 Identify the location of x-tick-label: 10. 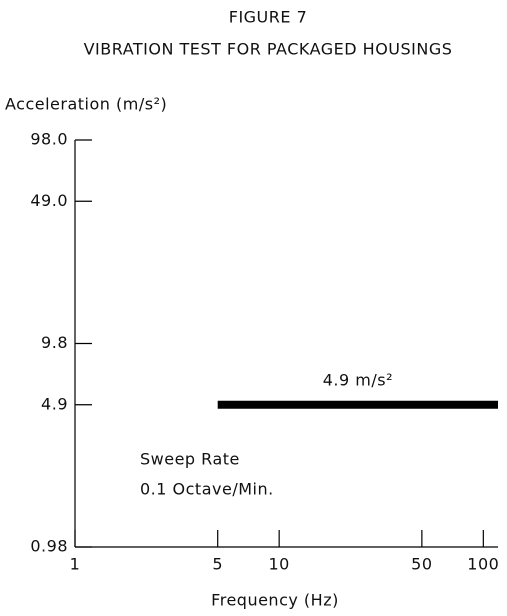
(278, 564).